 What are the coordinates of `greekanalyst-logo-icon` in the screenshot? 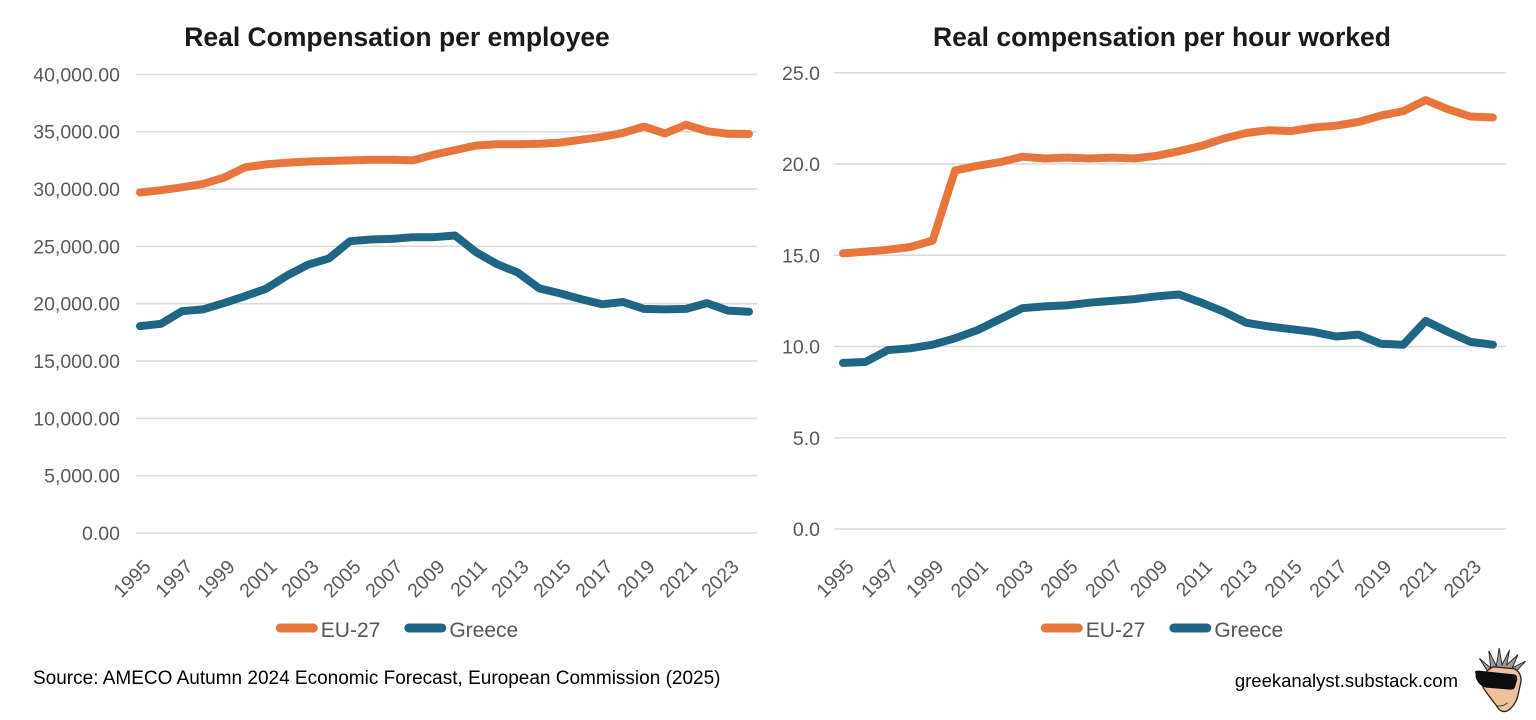 It's located at (1500, 680).